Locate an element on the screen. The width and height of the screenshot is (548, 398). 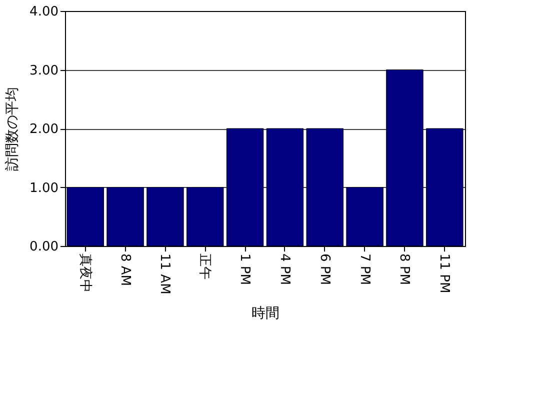
y-tick-label: 0.00 is located at coordinates (44, 247).